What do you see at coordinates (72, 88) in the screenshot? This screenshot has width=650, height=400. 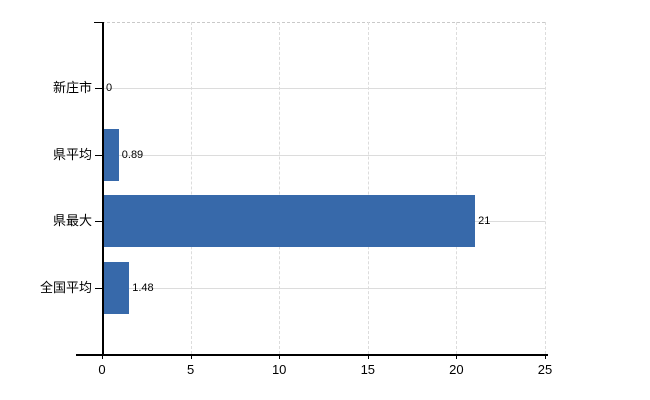 I see `y-category-label: 新庄市` at bounding box center [72, 88].